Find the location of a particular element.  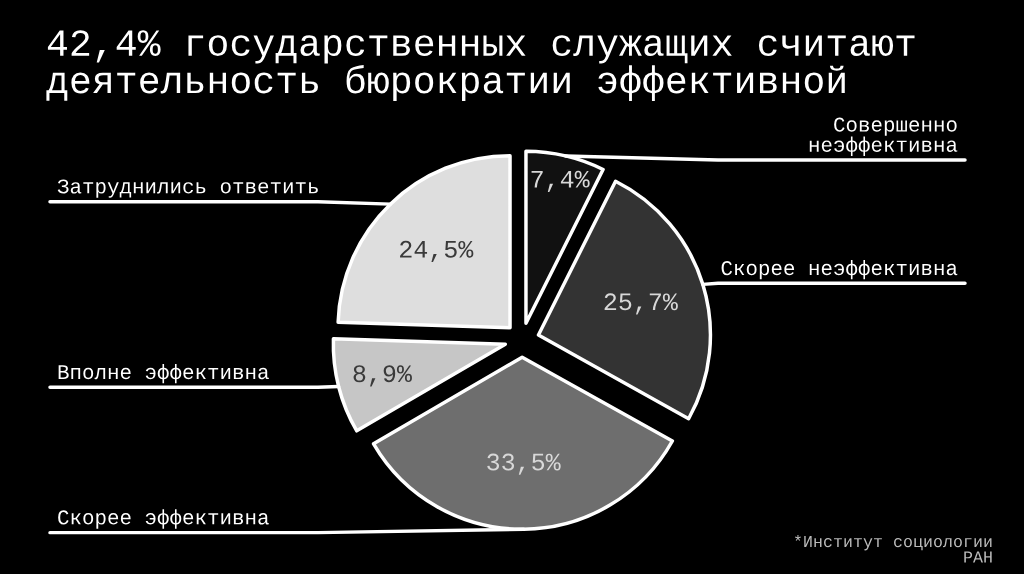

data-label: 8,9% is located at coordinates (382, 376).